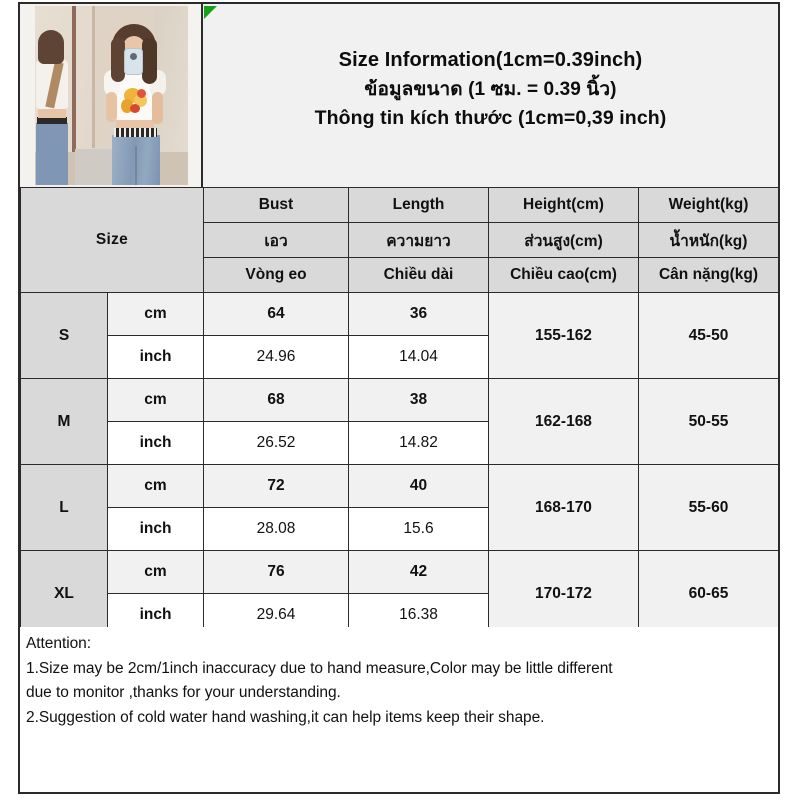 This screenshot has height=800, width=800. What do you see at coordinates (210, 12) in the screenshot?
I see `green-corner-marker` at bounding box center [210, 12].